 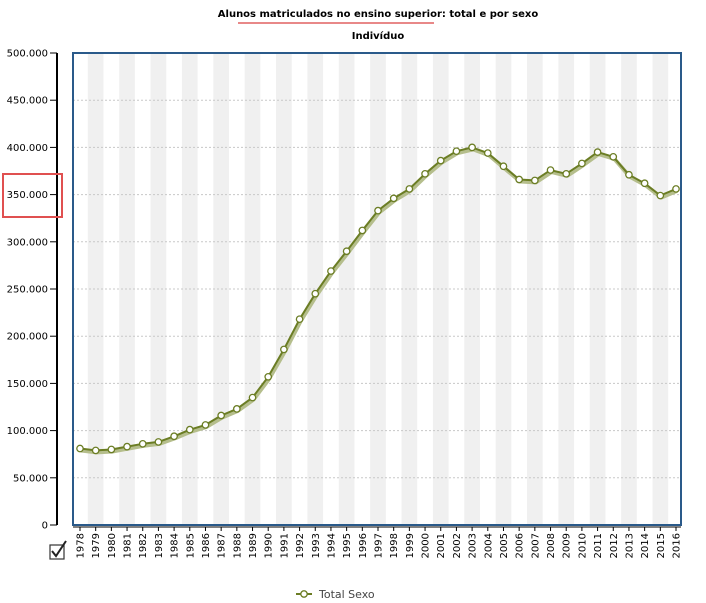 What do you see at coordinates (45, 526) in the screenshot?
I see `y-tick-label: 0` at bounding box center [45, 526].